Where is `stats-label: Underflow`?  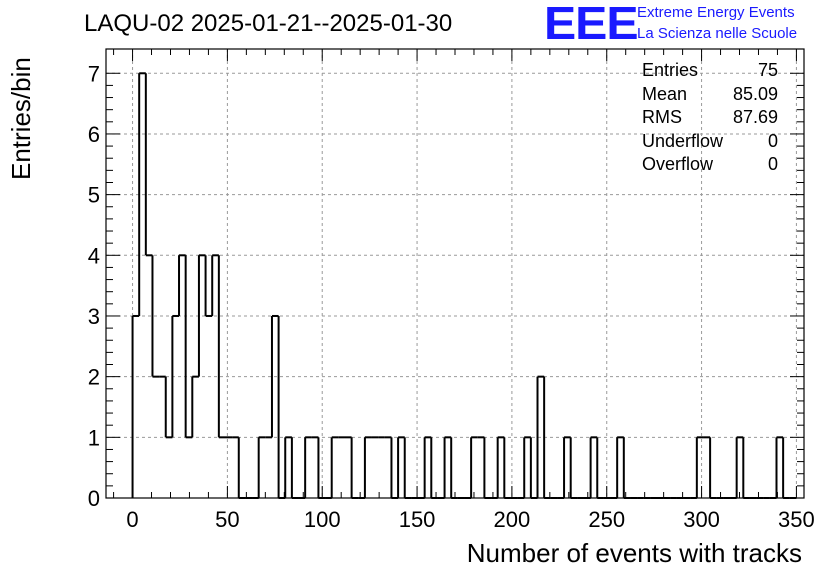
stats-label: Underflow is located at coordinates (683, 140).